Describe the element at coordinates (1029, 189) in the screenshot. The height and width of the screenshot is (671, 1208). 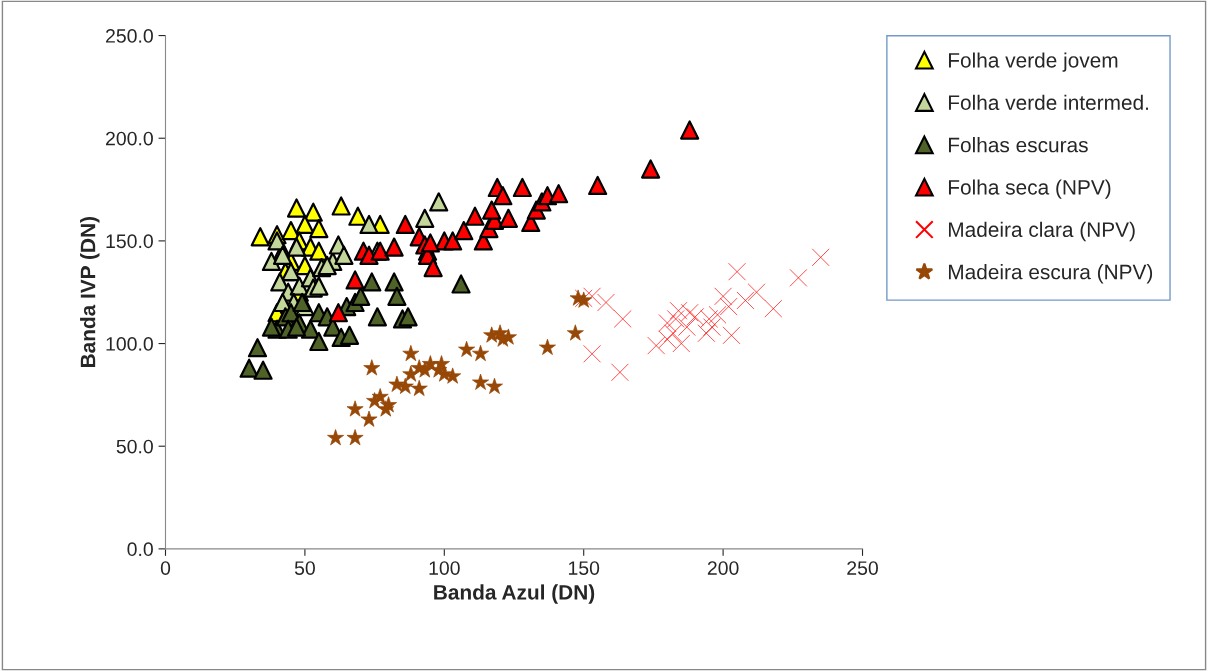
I see `legend-label: Folha seca (NPV)` at that location.